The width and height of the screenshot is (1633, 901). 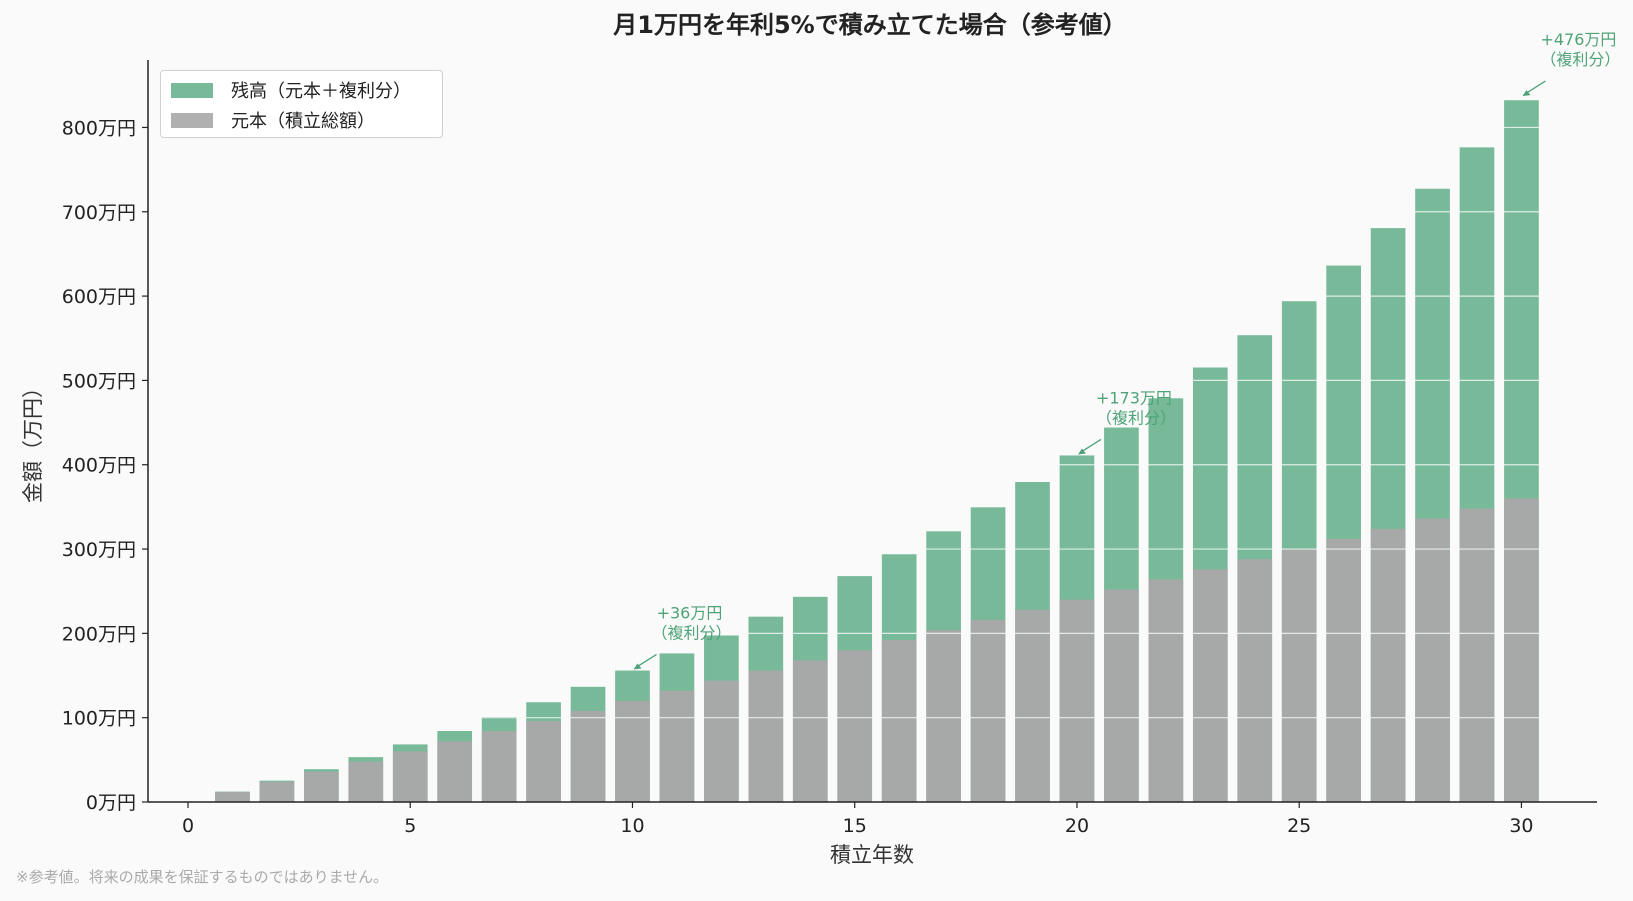 I want to click on legend-swatch-principal, so click(x=192, y=120).